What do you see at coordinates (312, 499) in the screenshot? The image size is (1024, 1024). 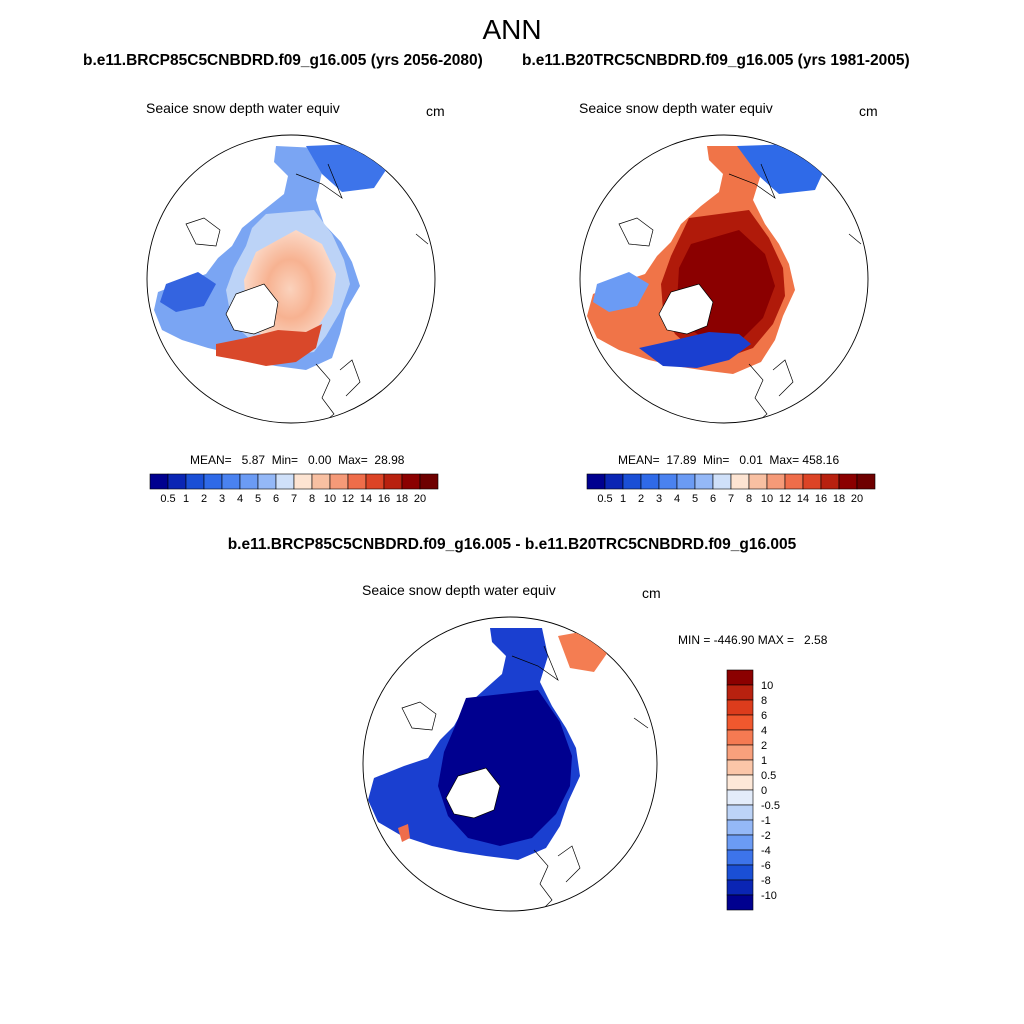 I see `panel1-colorbar-tick: 8` at bounding box center [312, 499].